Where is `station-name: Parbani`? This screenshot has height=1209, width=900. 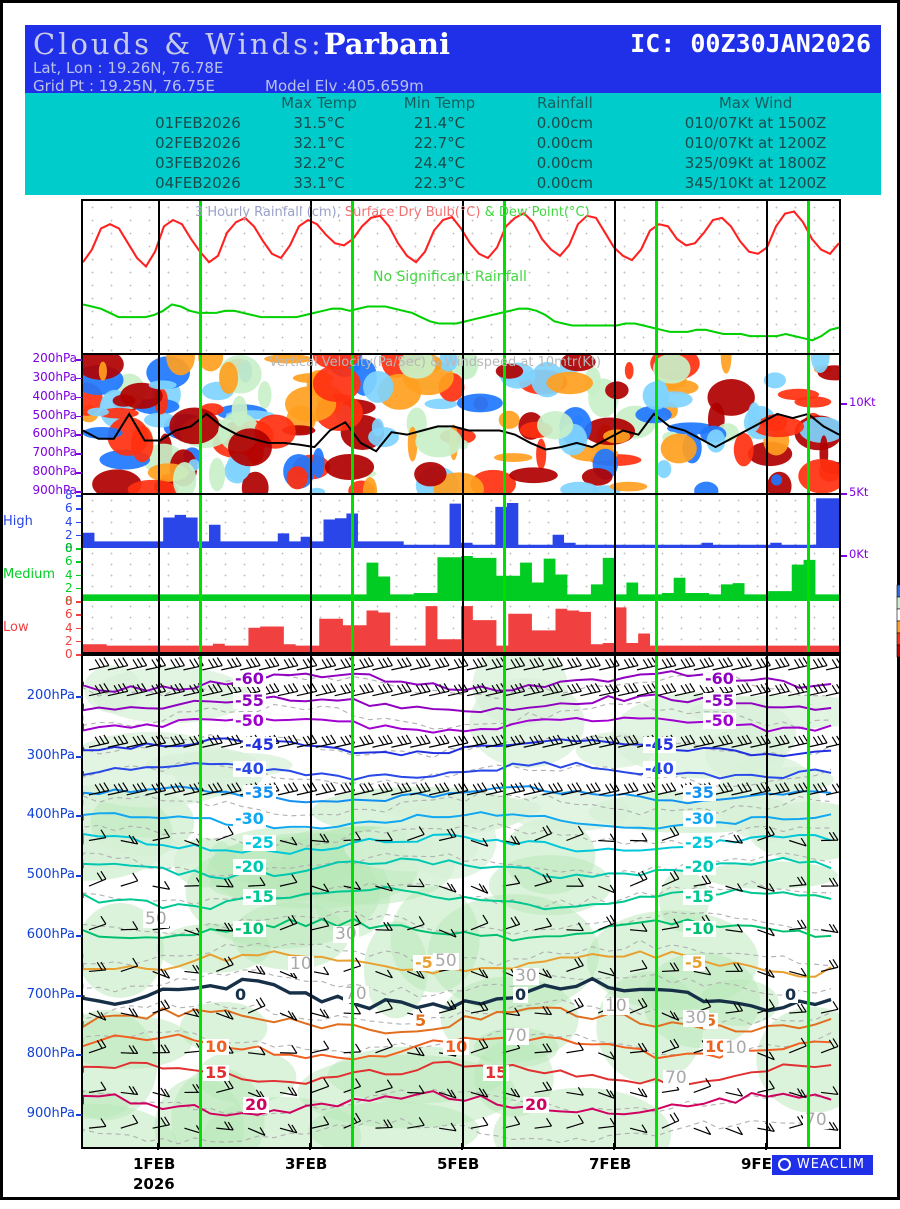
station-name: Parbani is located at coordinates (387, 44).